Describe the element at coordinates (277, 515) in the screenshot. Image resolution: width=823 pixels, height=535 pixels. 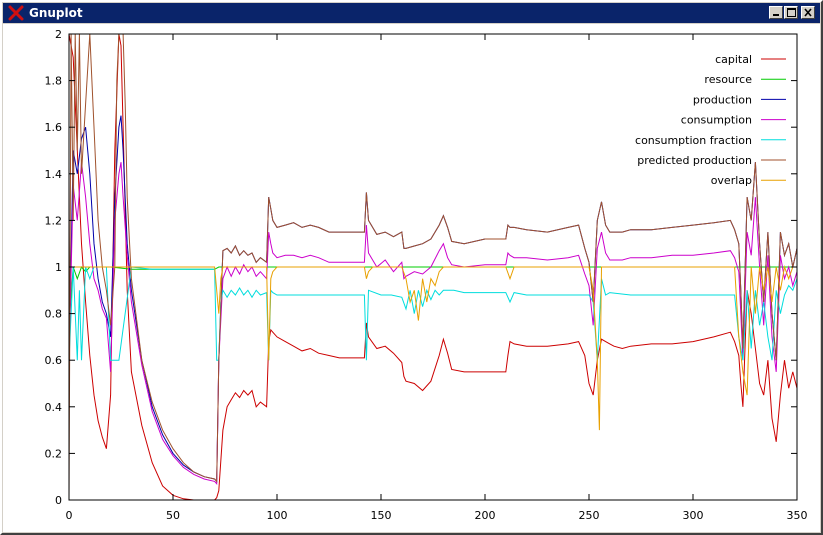
I see `x-tick-label: 100` at that location.